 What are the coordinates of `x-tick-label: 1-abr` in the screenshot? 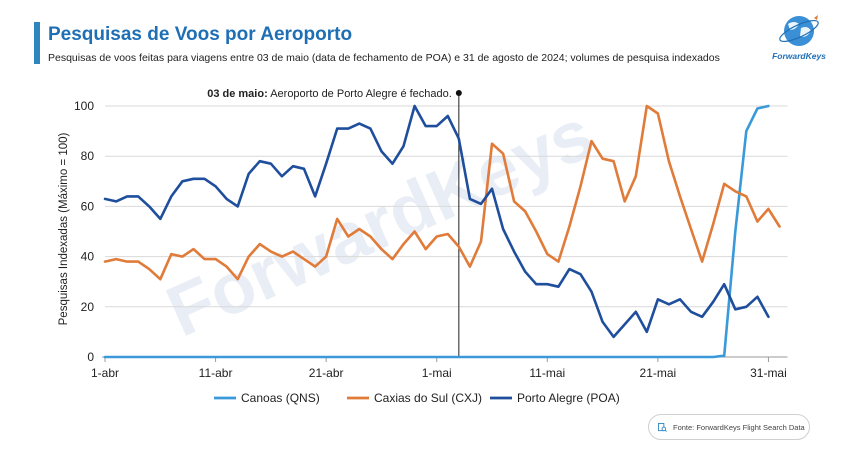 It's located at (105, 373).